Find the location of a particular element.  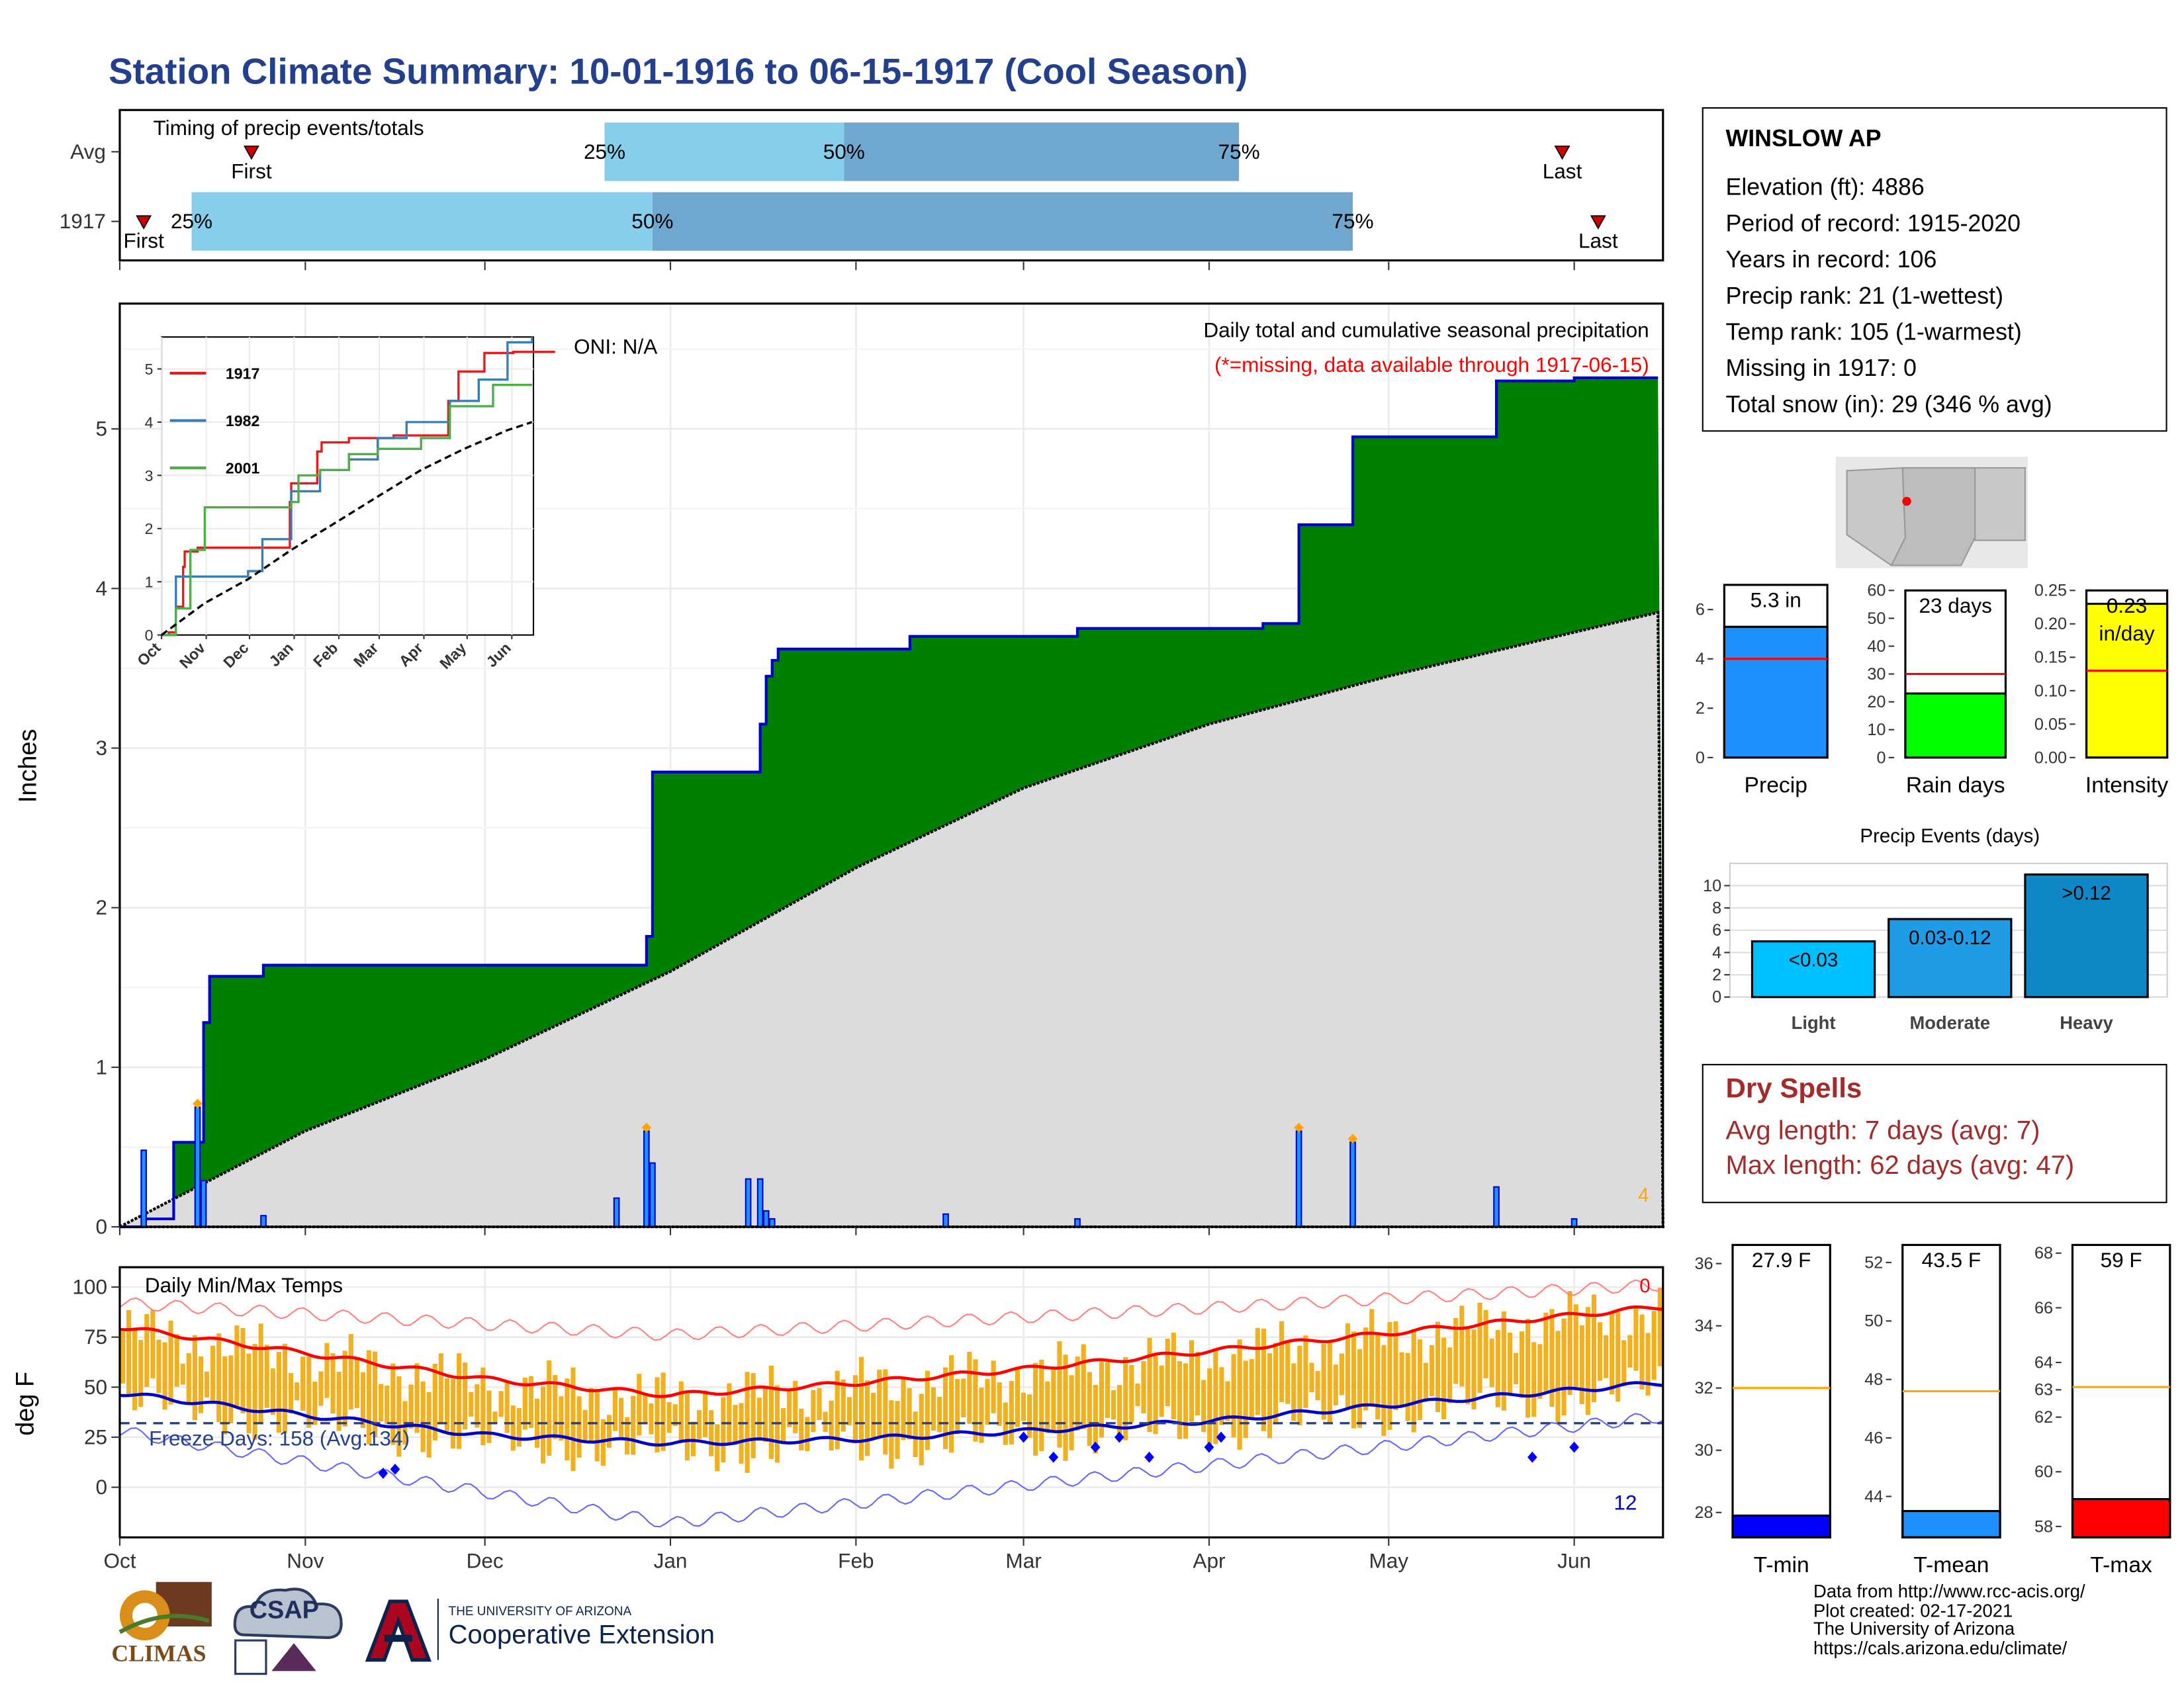

locator-map is located at coordinates (1931, 512).